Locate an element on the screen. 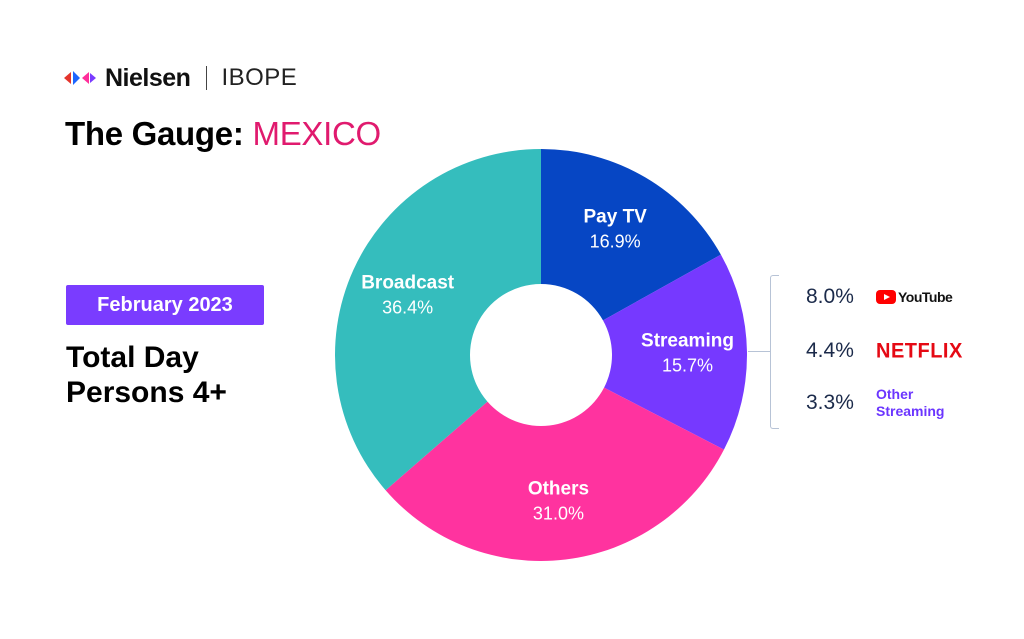 Image resolution: width=1024 pixels, height=639 pixels. slice-others is located at coordinates (554, 474).